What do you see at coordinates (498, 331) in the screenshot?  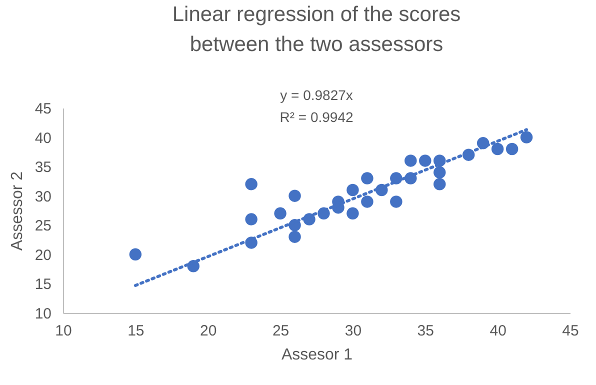 I see `x-tick-label: 40` at bounding box center [498, 331].